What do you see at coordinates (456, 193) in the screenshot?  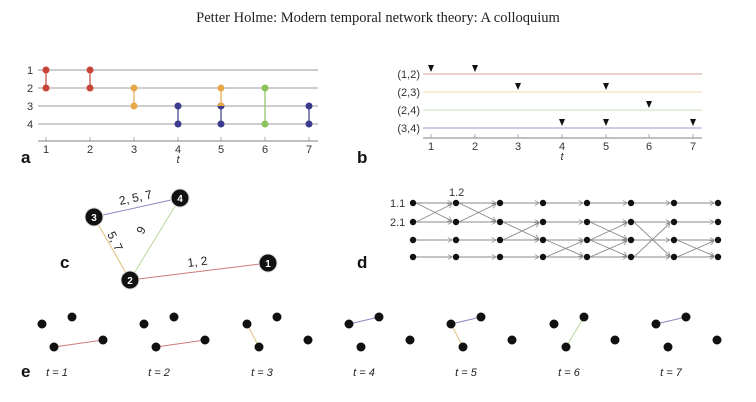 I see `label-1-2: 1.2` at bounding box center [456, 193].